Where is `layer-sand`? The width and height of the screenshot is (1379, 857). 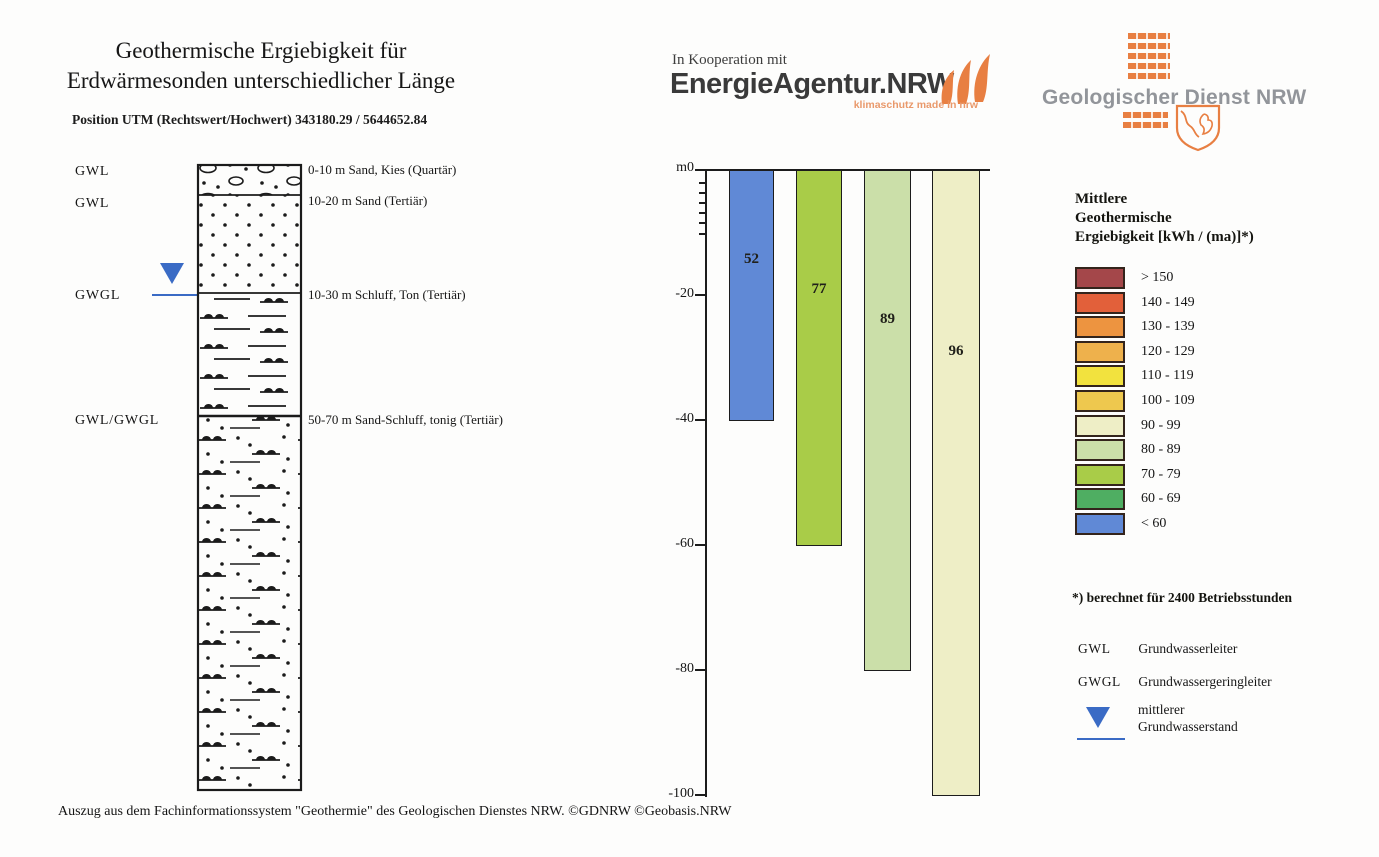 layer-sand is located at coordinates (249, 244).